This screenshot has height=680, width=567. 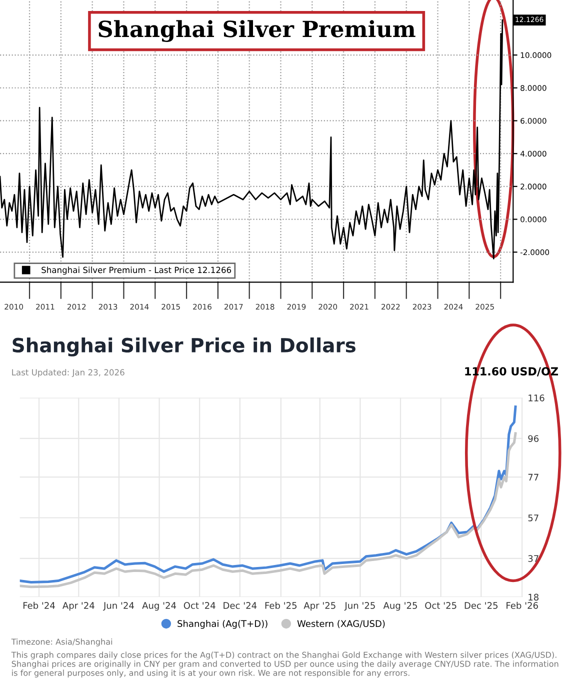 I want to click on chart-title: Shanghai Silver Price in Dollars, so click(x=184, y=346).